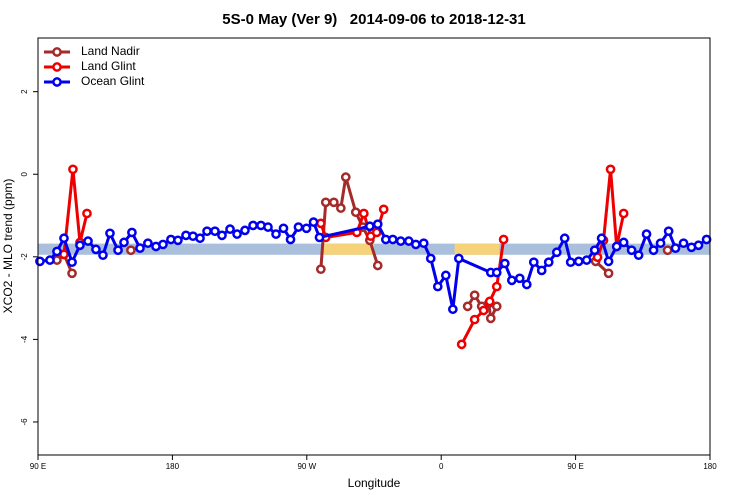 This screenshot has height=500, width=750. Describe the element at coordinates (8, 246) in the screenshot. I see `y-axis-label: XCO2 - MLO trend (ppm)` at that location.